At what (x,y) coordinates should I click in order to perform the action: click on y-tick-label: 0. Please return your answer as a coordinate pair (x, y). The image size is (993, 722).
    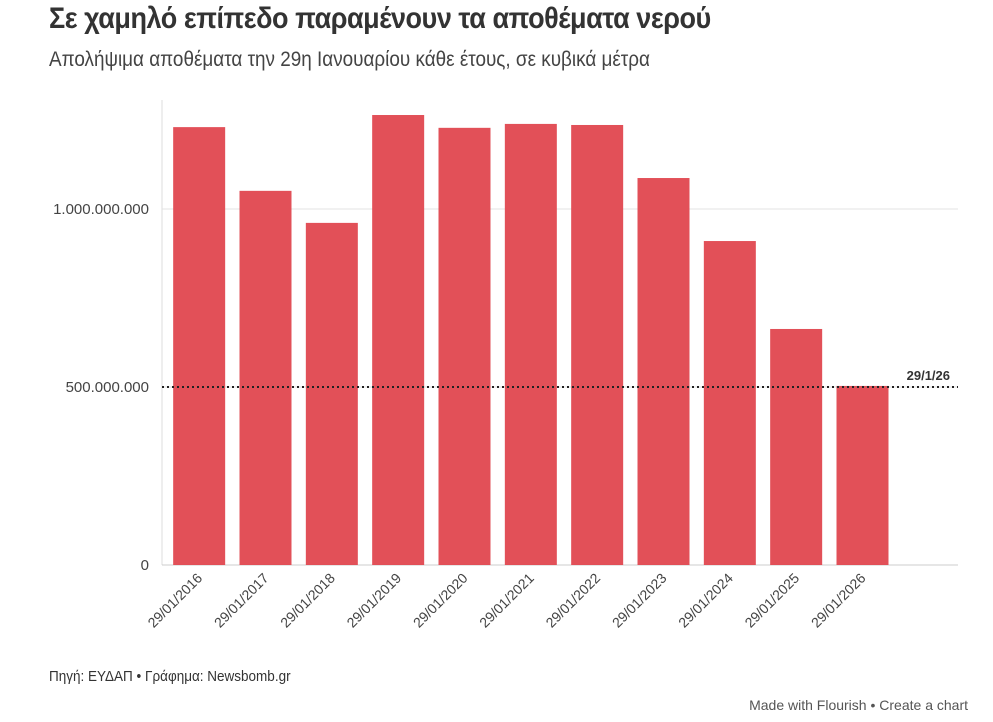
    Looking at the image, I should click on (145, 565).